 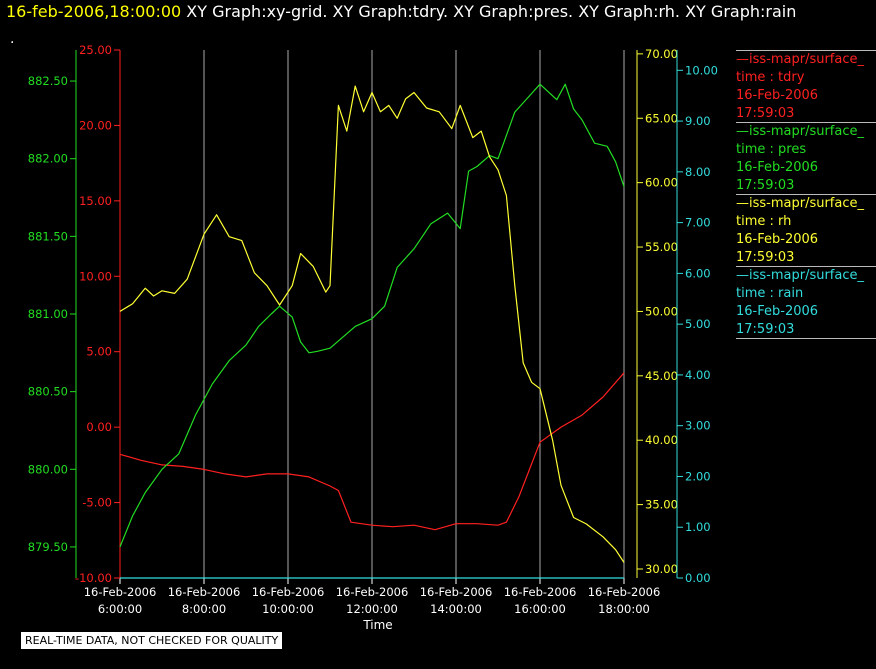 What do you see at coordinates (152, 640) in the screenshot?
I see `quality-note: REAL-TIME DATA, NOT CHECKED FOR QUALITY` at bounding box center [152, 640].